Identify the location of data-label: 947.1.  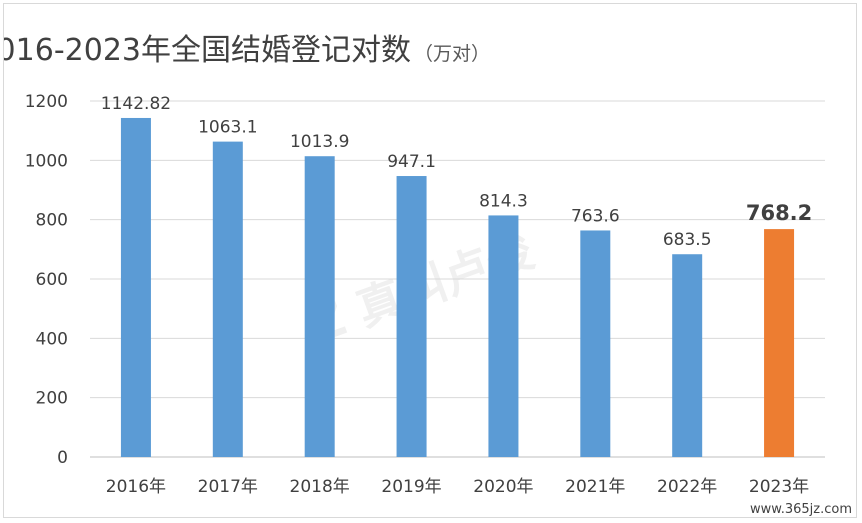
(411, 162).